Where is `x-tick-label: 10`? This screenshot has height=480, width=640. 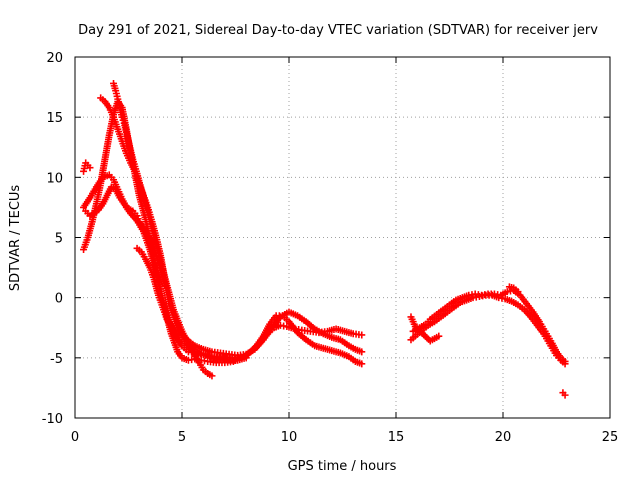 x-tick-label: 10 is located at coordinates (289, 437).